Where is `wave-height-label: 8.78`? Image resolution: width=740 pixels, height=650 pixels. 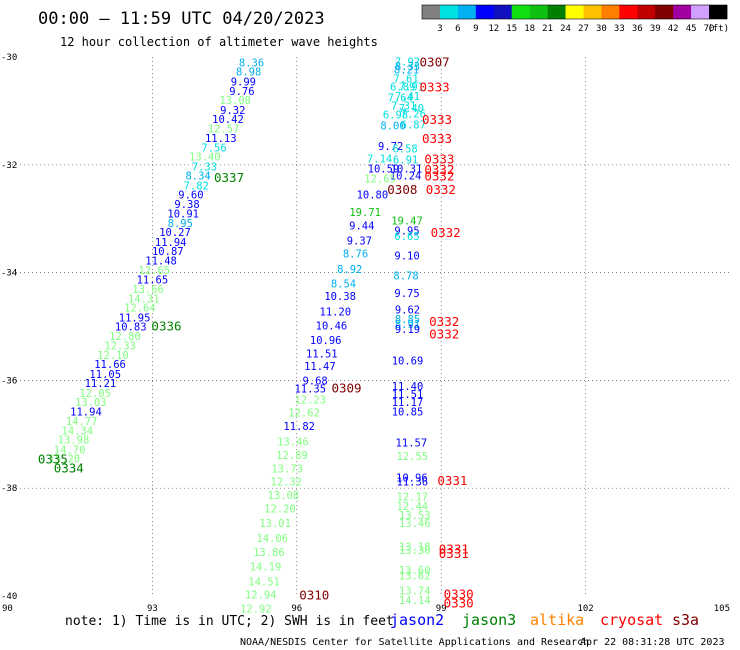 wave-height-label: 8.78 is located at coordinates (405, 276).